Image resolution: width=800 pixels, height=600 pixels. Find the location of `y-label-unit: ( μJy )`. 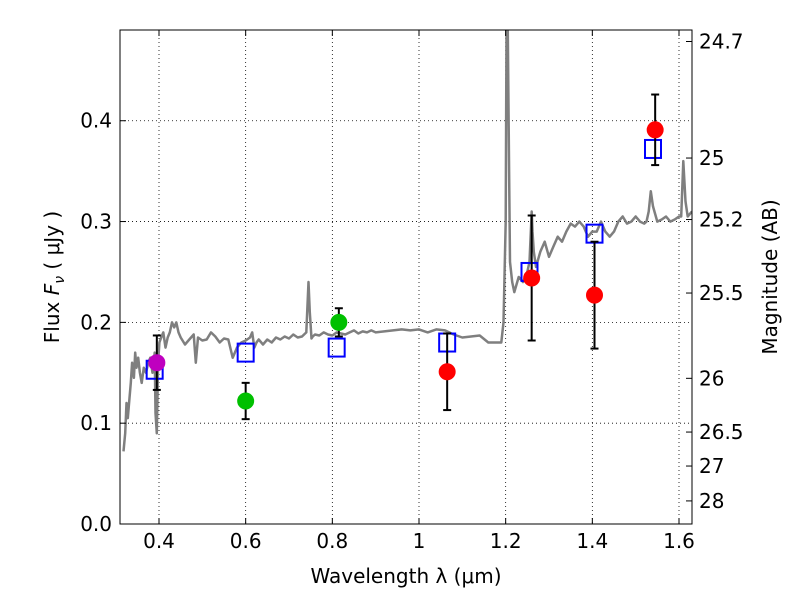

y-label-unit: ( μJy ) is located at coordinates (52, 243).